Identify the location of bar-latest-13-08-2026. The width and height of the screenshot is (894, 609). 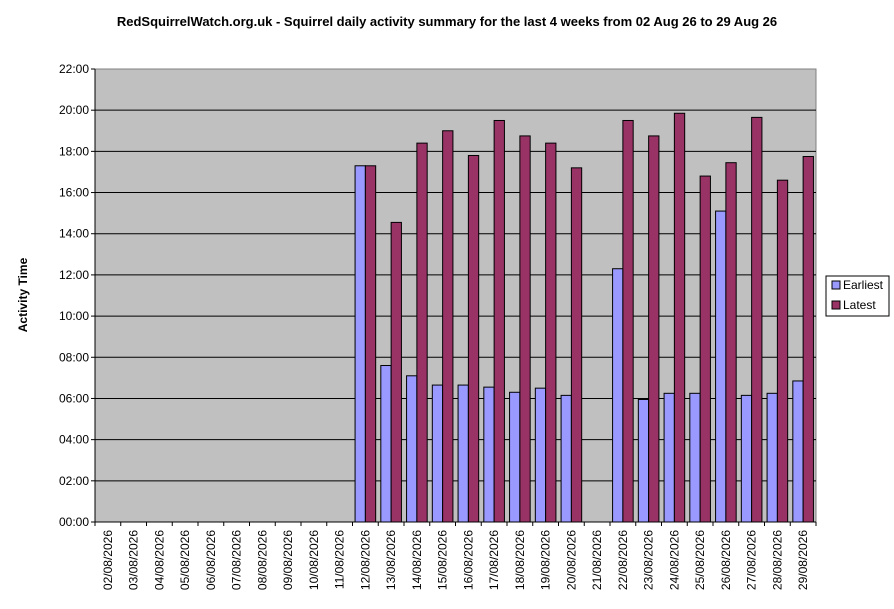
(396, 372).